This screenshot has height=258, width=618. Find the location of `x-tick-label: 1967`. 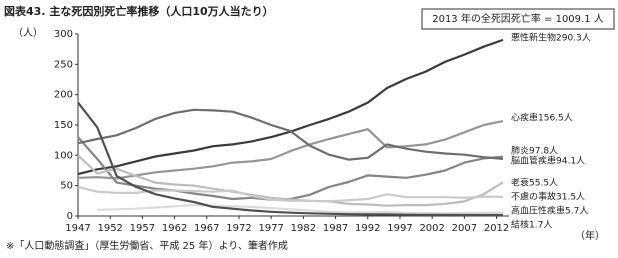

x-tick-label: 1967 is located at coordinates (206, 228).